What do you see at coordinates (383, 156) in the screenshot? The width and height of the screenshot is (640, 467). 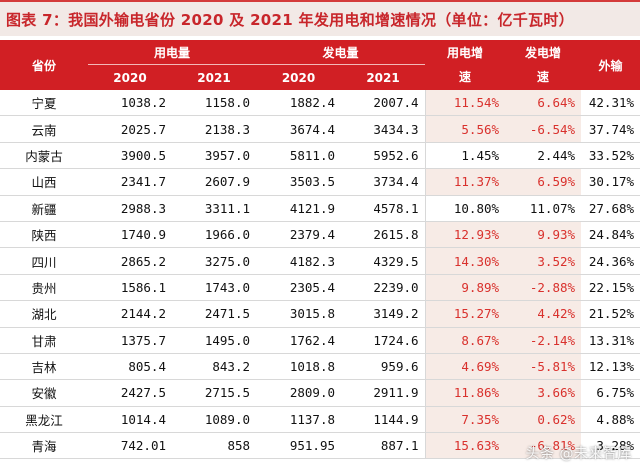 I see `generation-2021-cell: 5952.6` at bounding box center [383, 156].